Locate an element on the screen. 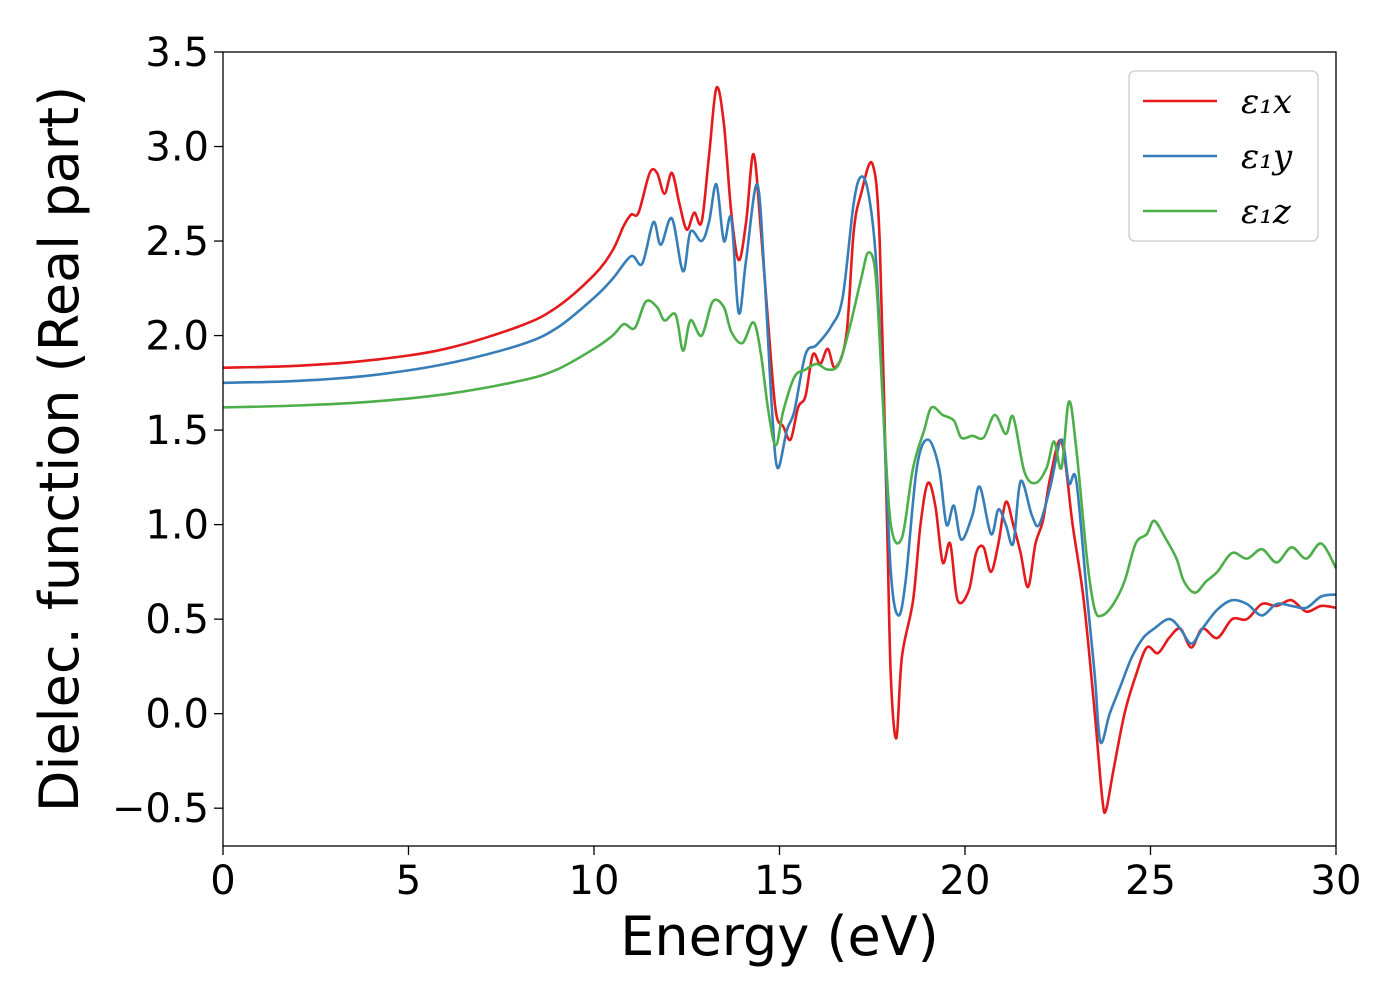  x-tick-label: 30 is located at coordinates (1336, 881).